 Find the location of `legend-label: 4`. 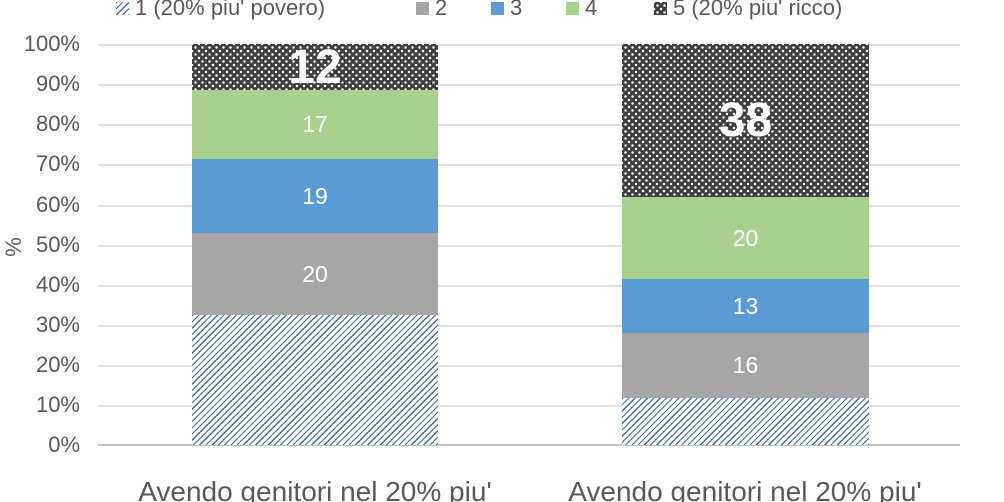

legend-label: 4 is located at coordinates (591, 10).